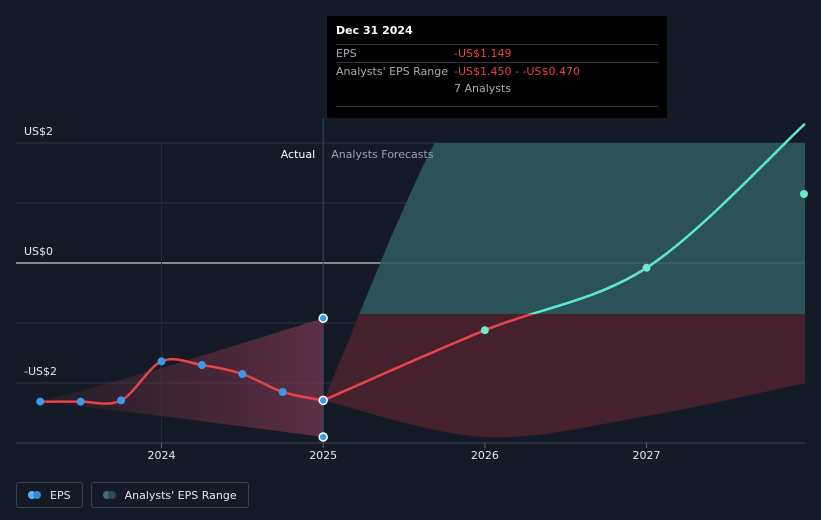 The height and width of the screenshot is (520, 821). What do you see at coordinates (483, 88) in the screenshot?
I see `tooltip-value: 7 Analysts` at bounding box center [483, 88].